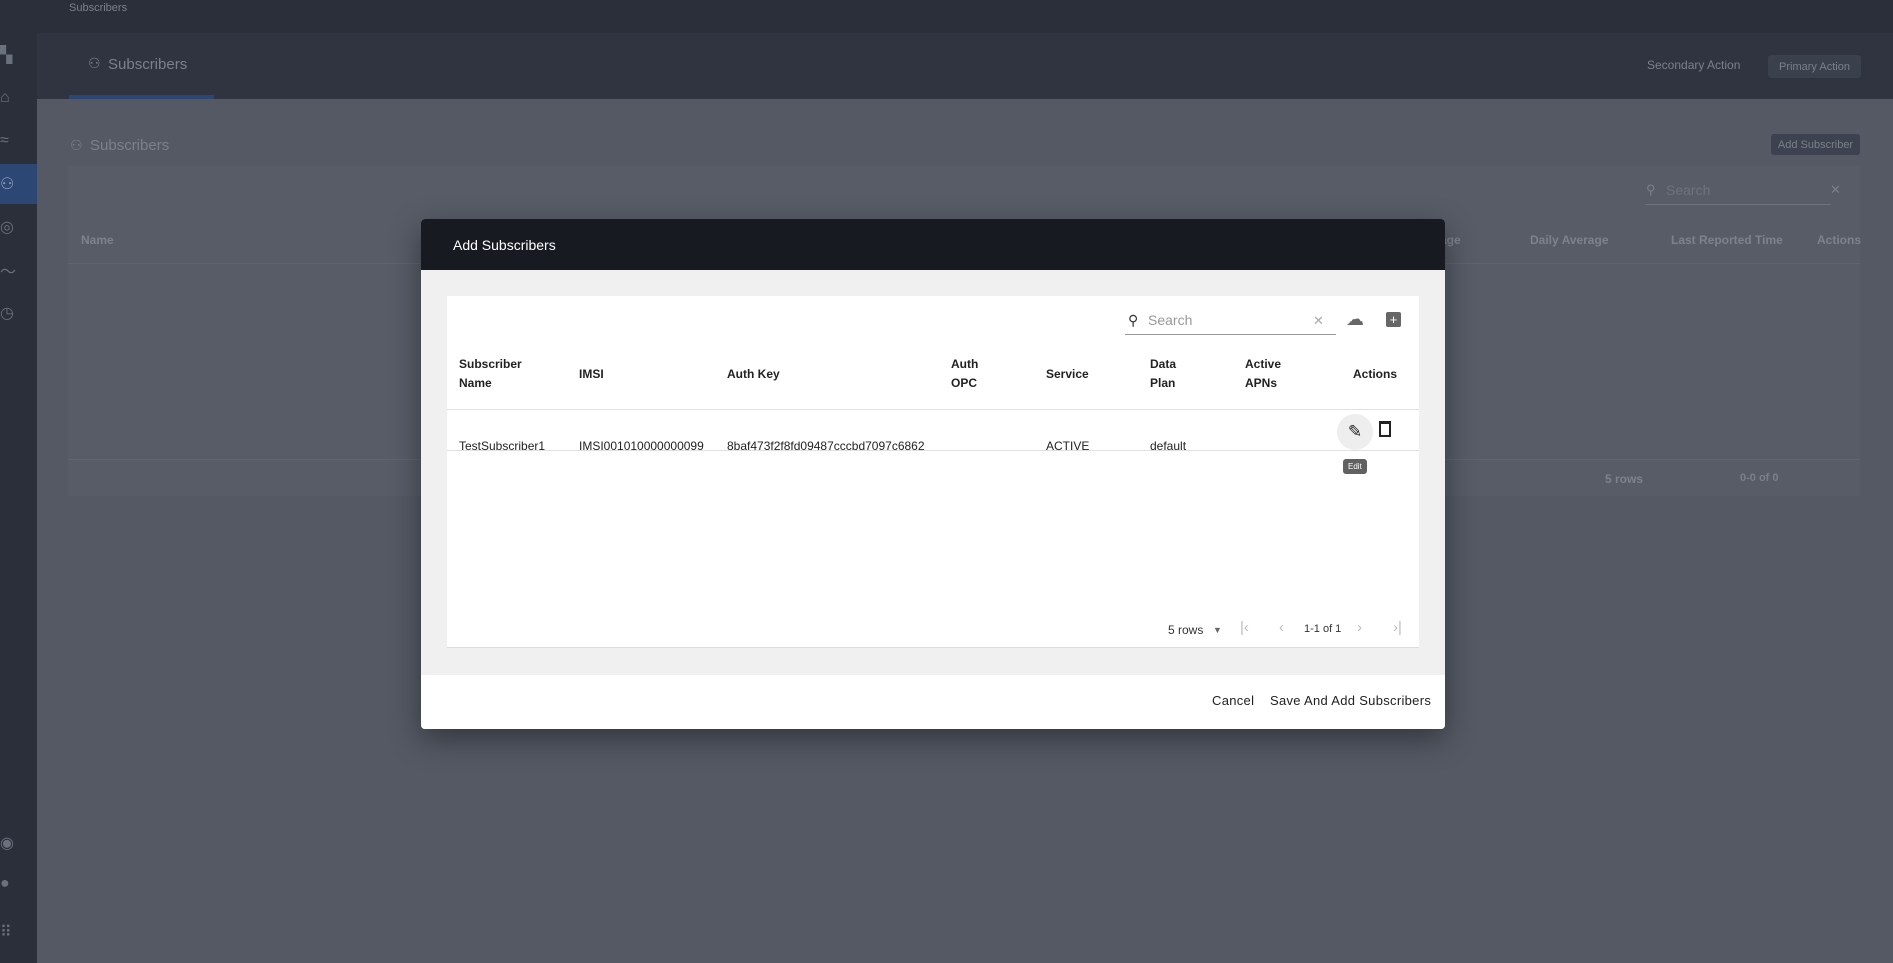  I want to click on column-header: Active, so click(1263, 364).